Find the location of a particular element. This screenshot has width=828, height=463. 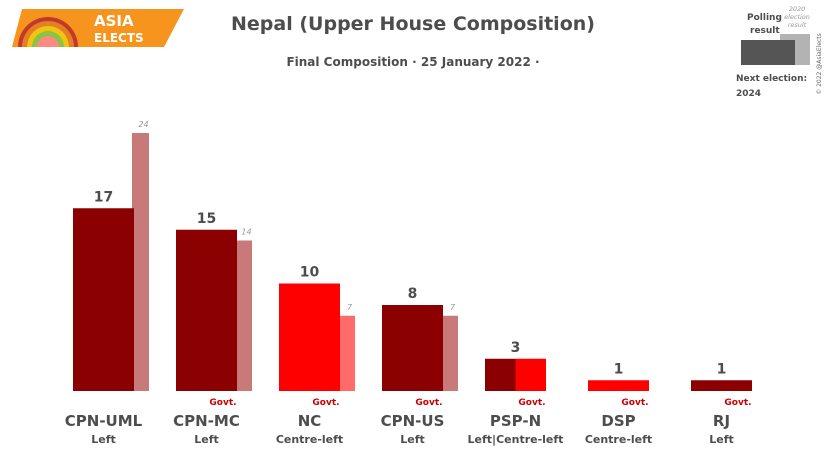

party-label-rj: RJ is located at coordinates (721, 421).